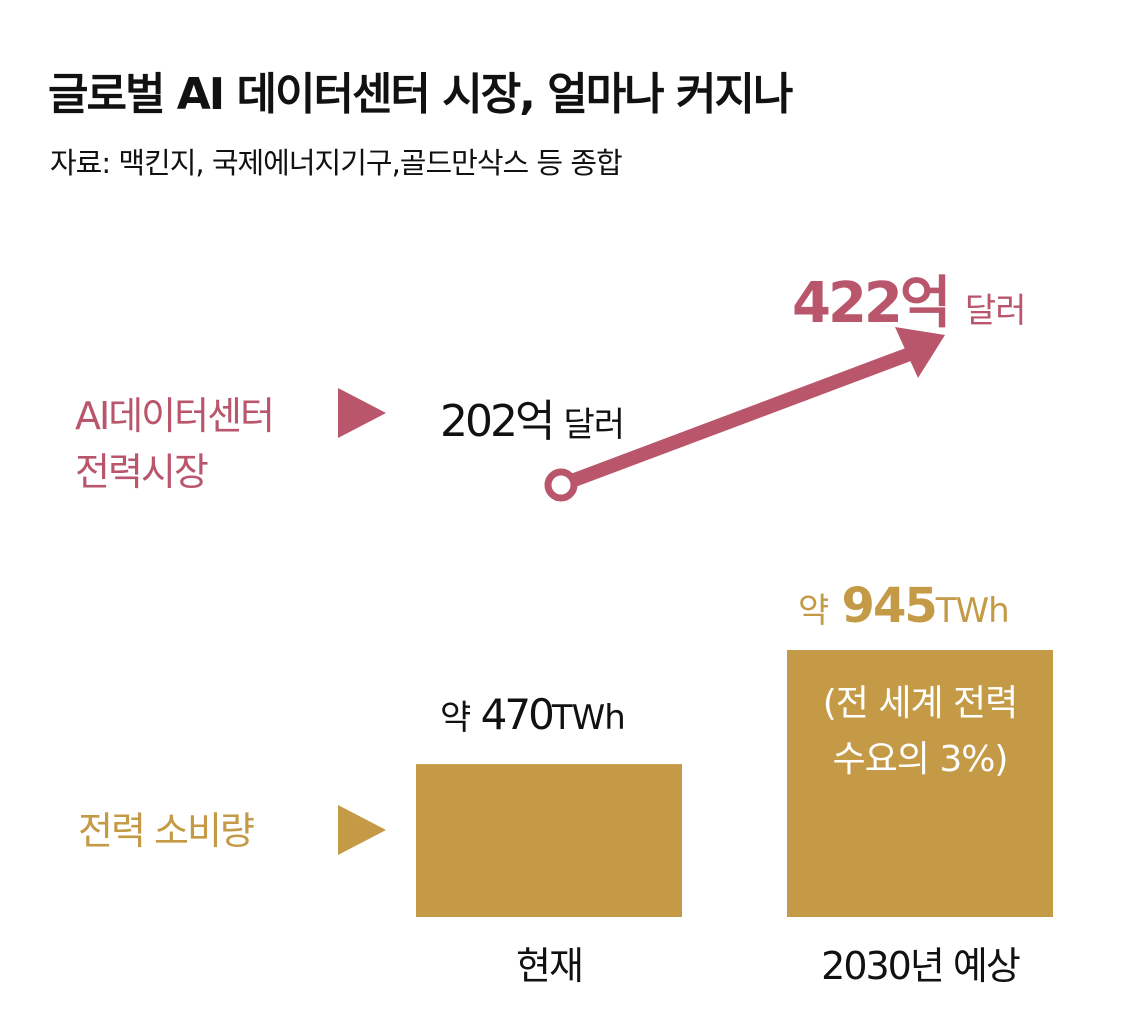  Describe the element at coordinates (920, 732) in the screenshot. I see `bar-note: (전 세계 전력 수요의 3%)` at that location.